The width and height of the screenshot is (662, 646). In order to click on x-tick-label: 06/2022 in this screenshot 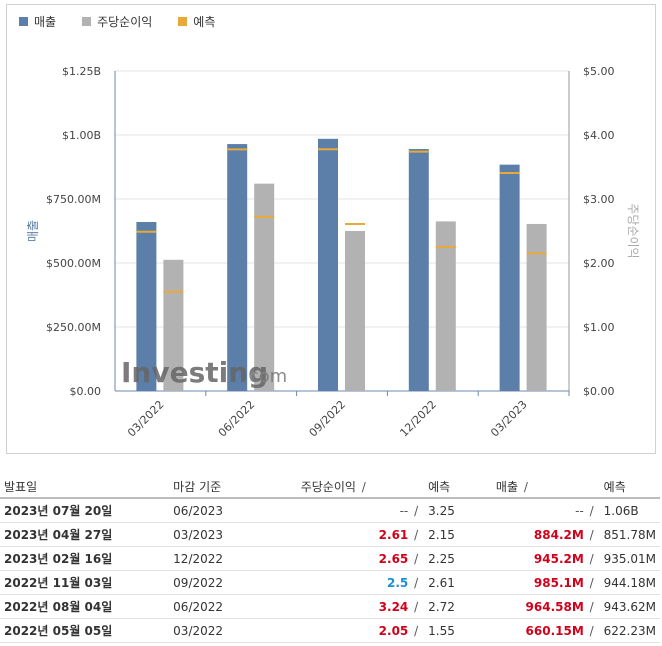, I will do `click(237, 419)`.